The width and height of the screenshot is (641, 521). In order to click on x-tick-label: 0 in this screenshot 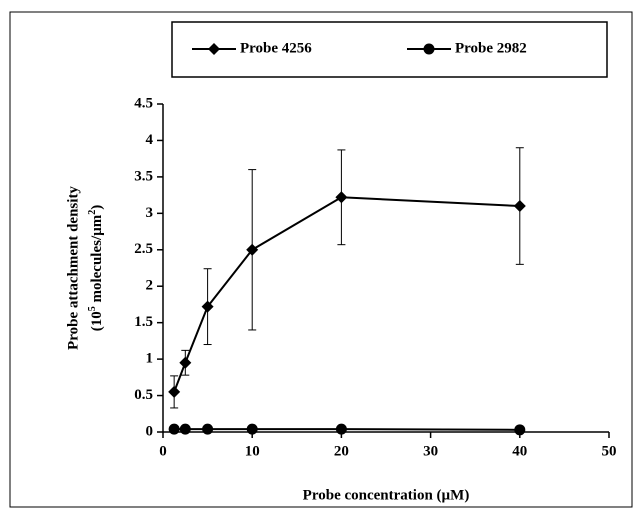, I will do `click(163, 451)`.